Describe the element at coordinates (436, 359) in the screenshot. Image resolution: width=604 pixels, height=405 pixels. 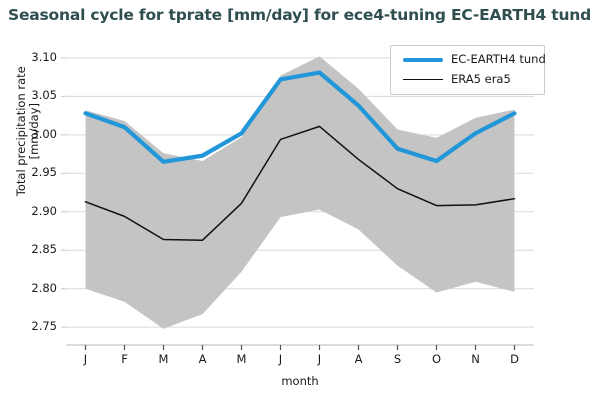
I see `x-tick-label-9: O` at that location.